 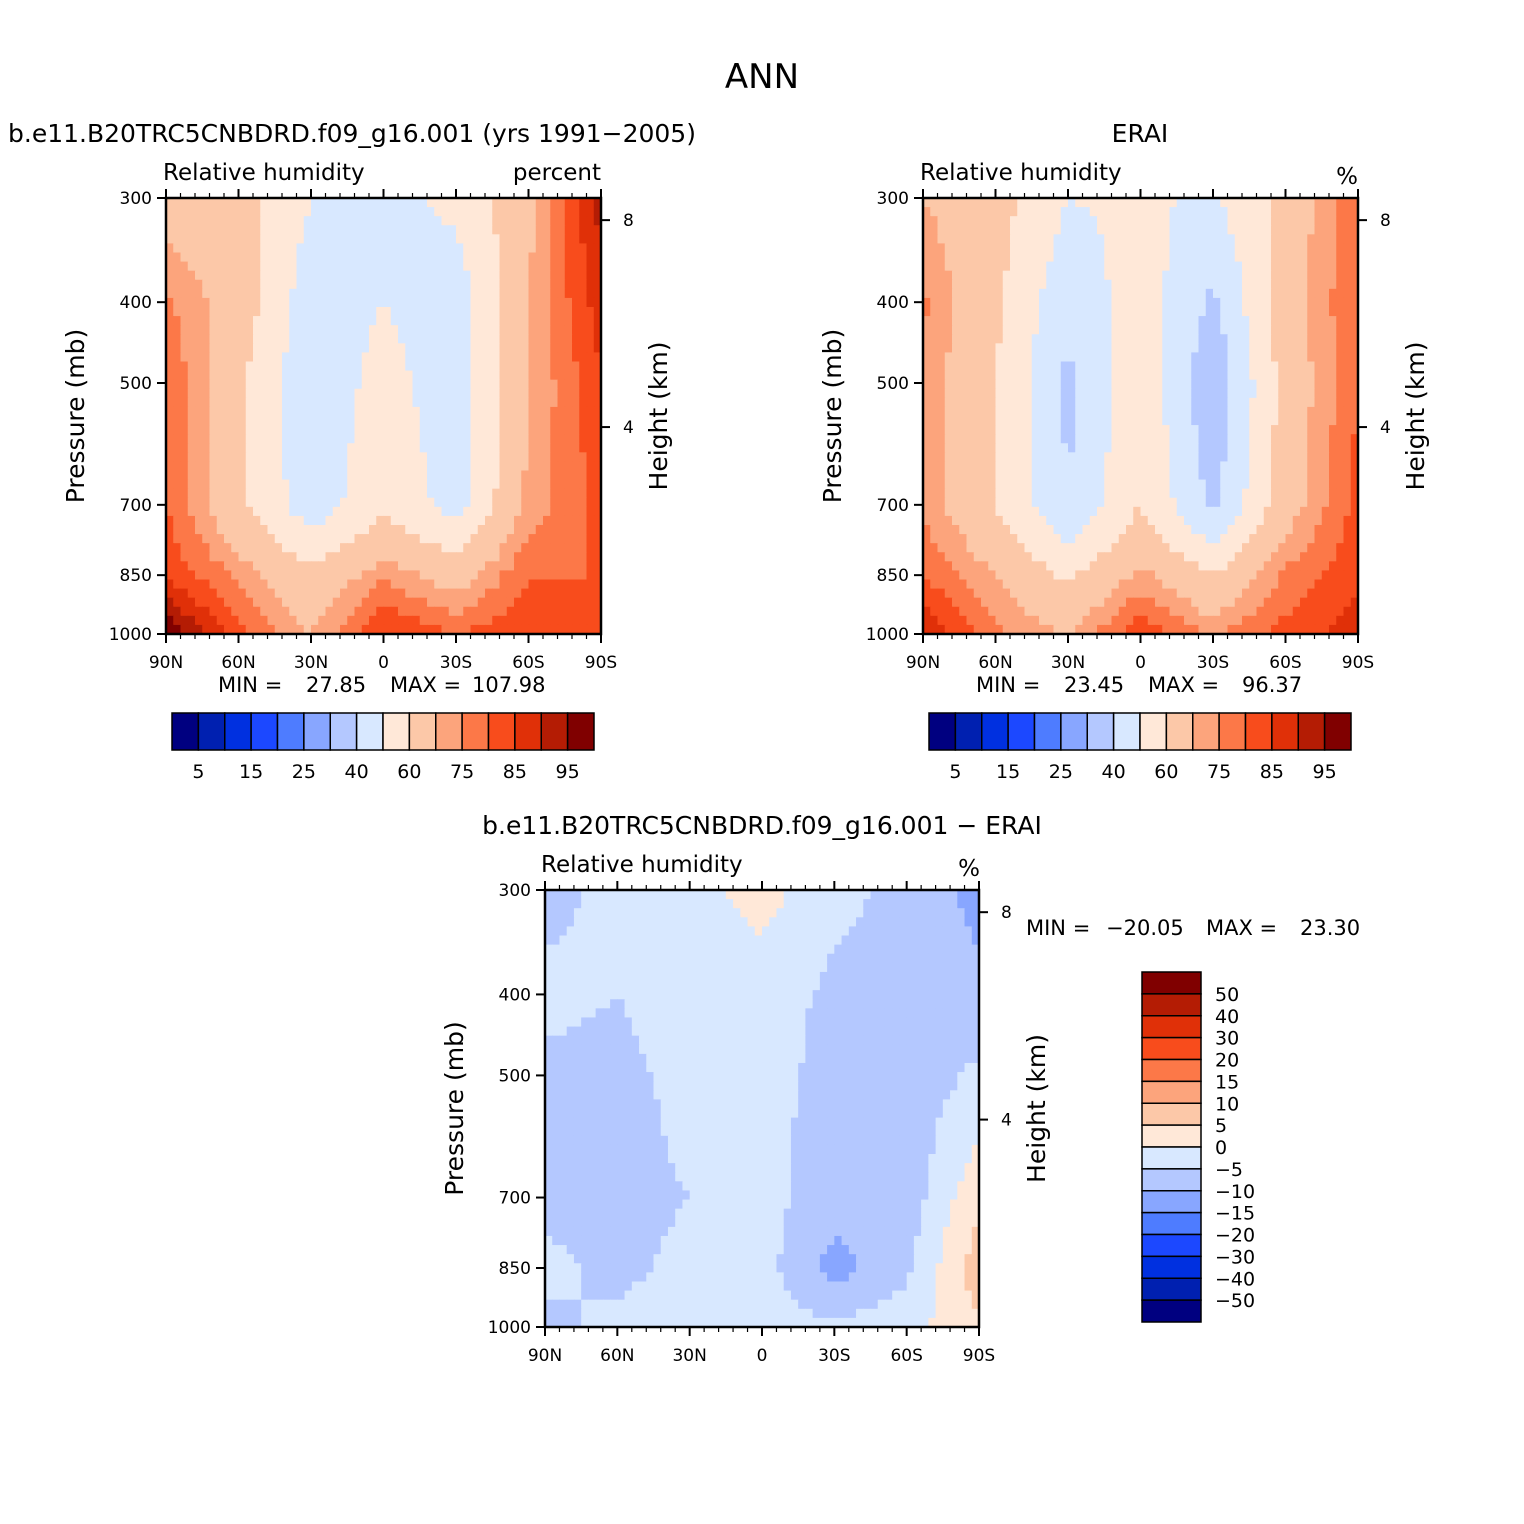 I want to click on colorbar-model-swatch, so click(x=290, y=731).